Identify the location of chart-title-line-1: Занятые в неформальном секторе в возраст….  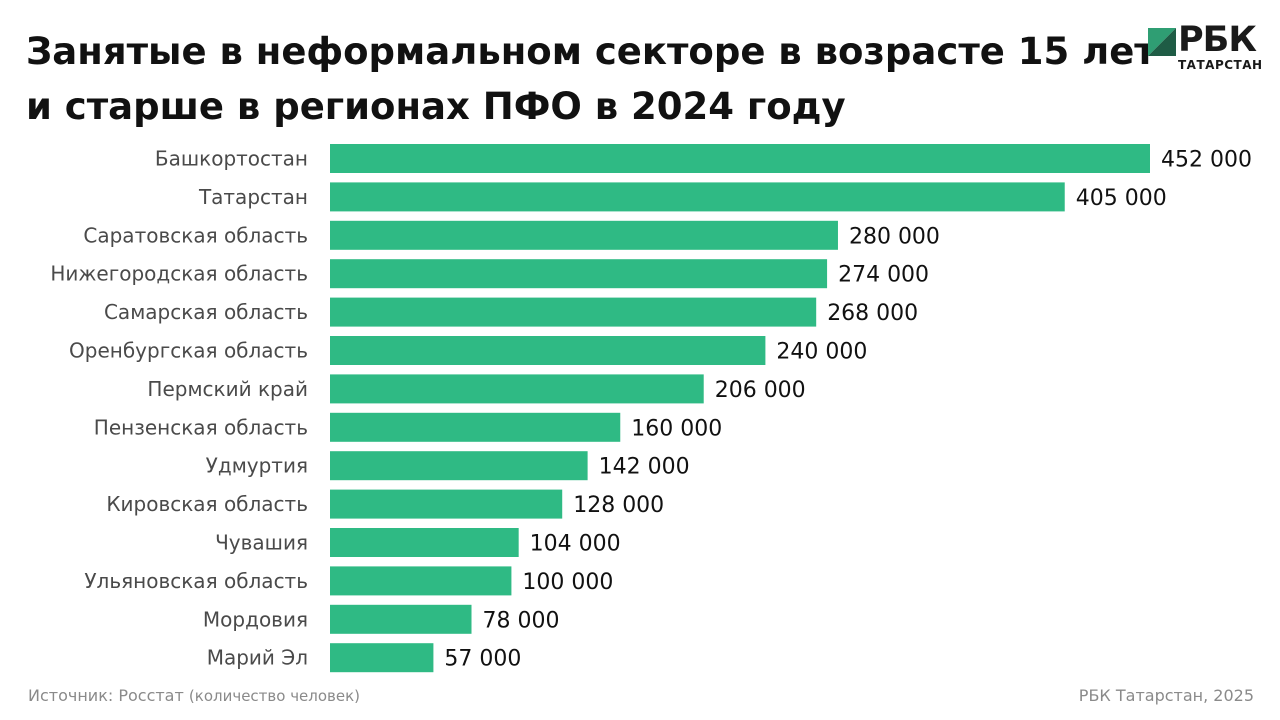
(591, 51).